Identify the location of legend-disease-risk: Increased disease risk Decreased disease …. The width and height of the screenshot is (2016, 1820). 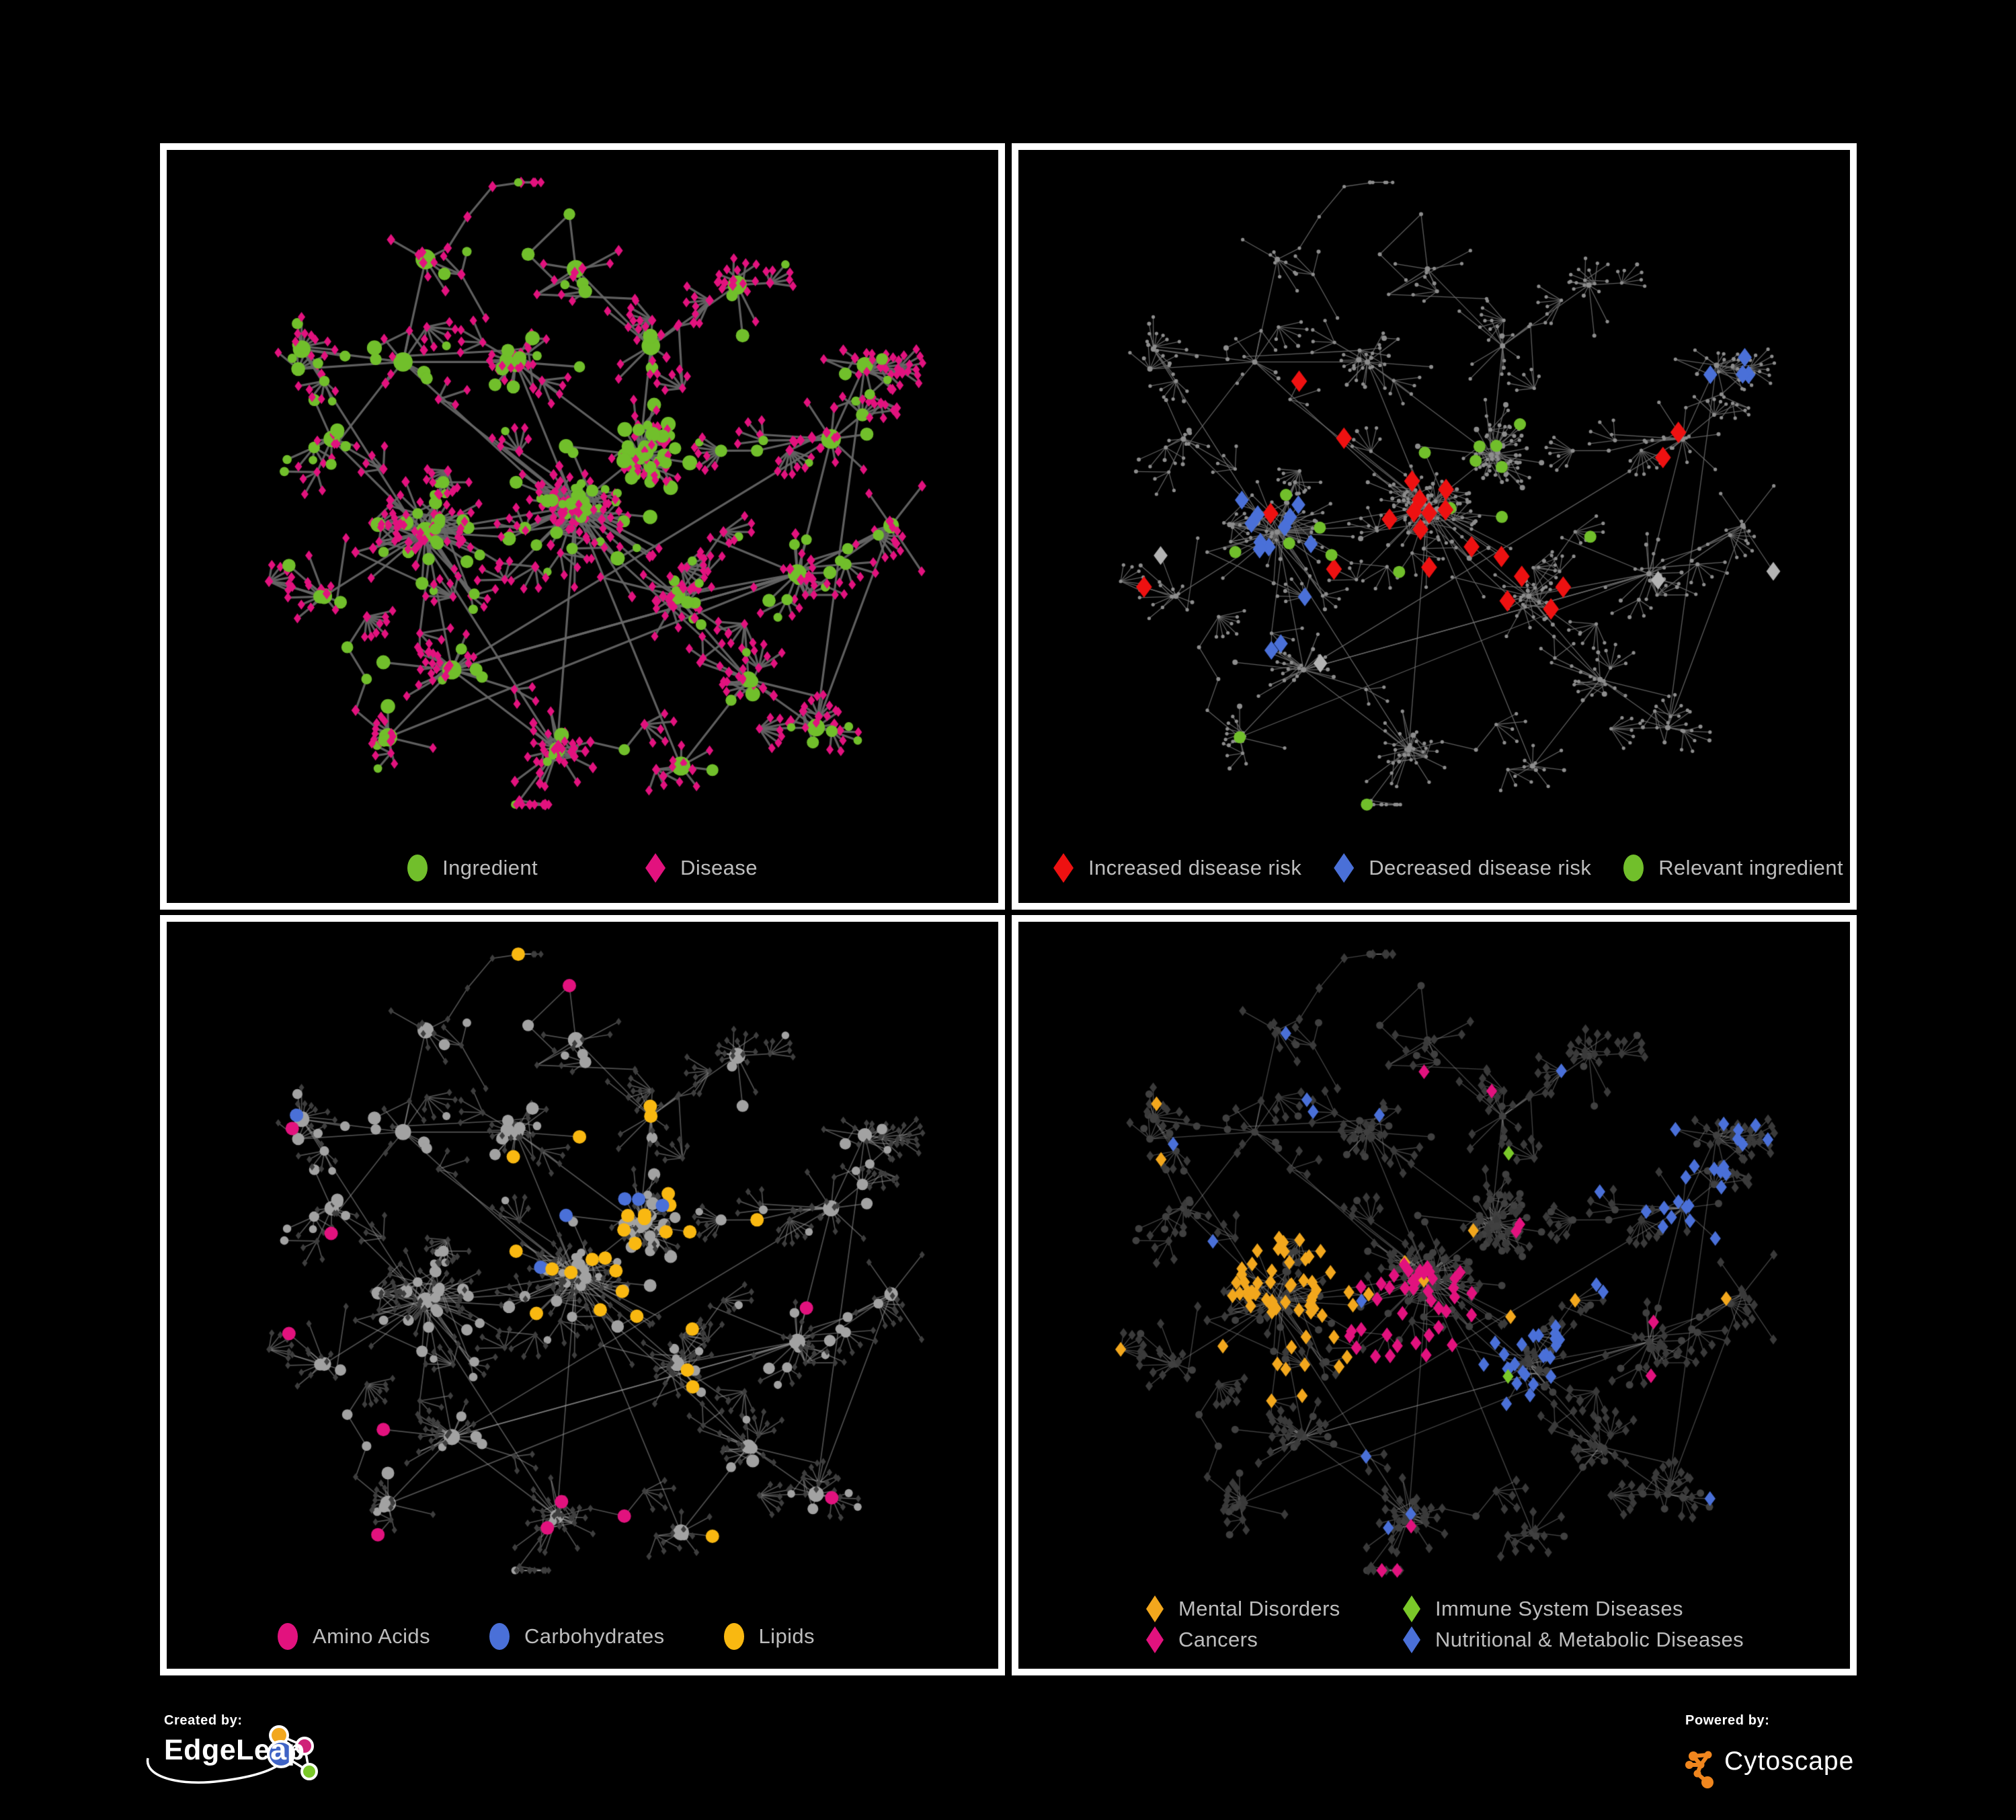
(1434, 868).